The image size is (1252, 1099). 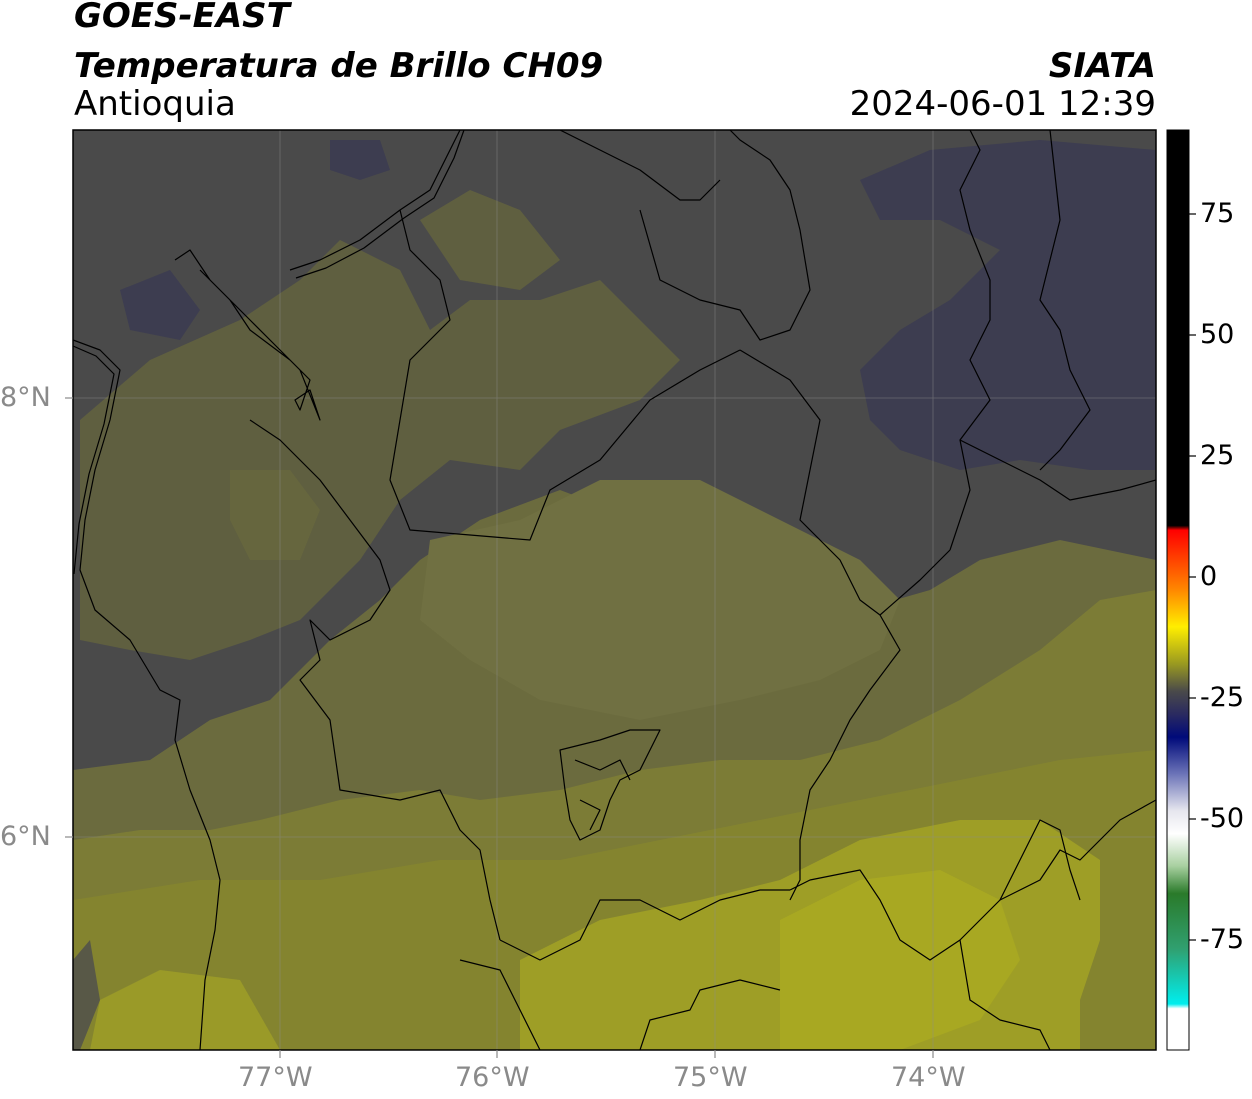 What do you see at coordinates (1065, 300) in the screenshot?
I see `border-ne` at bounding box center [1065, 300].